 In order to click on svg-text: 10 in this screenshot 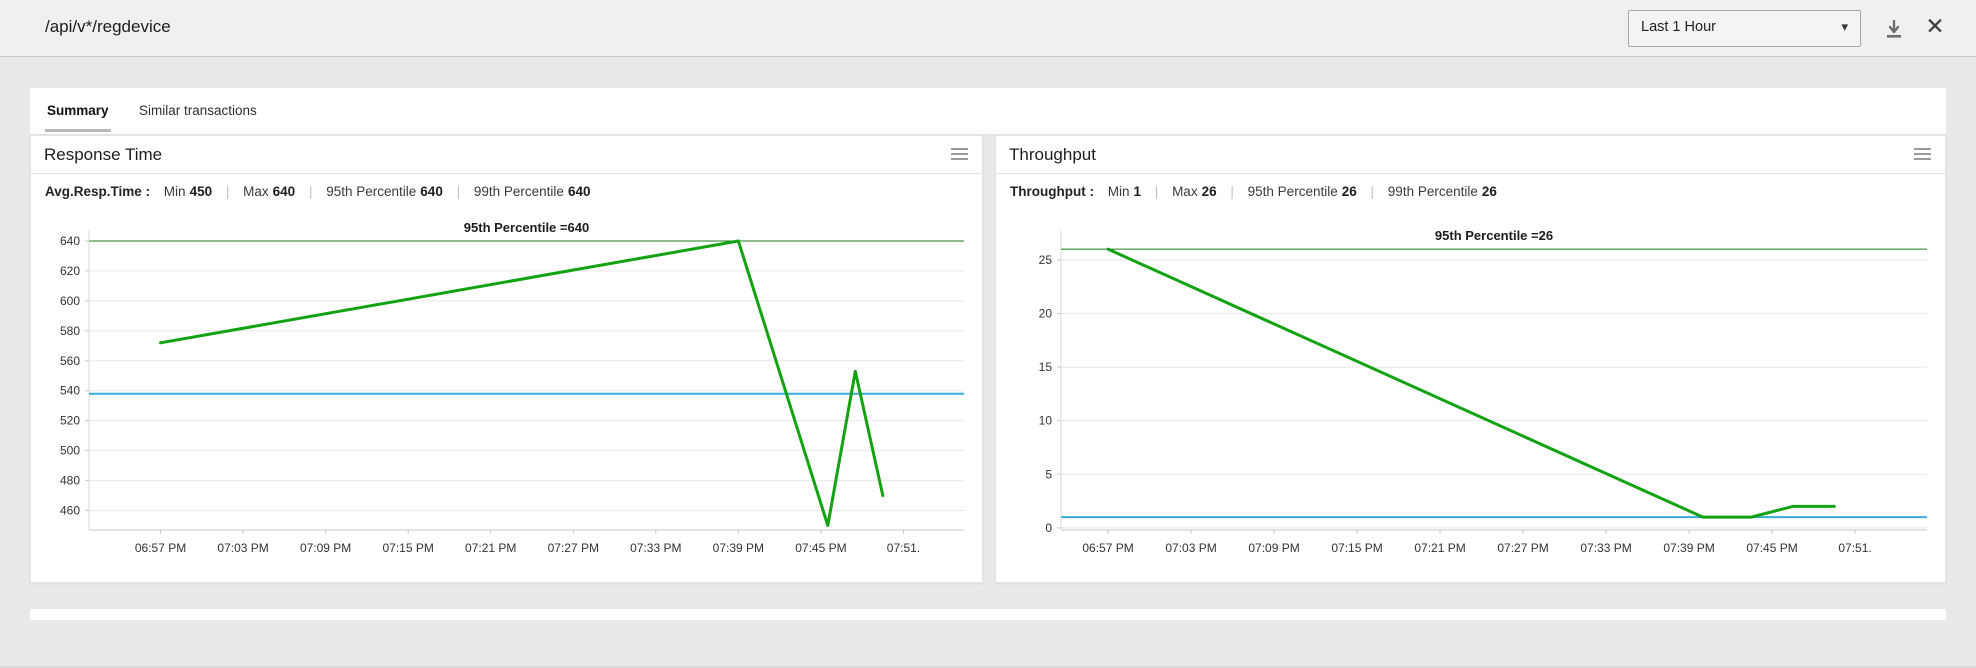, I will do `click(1046, 421)`.